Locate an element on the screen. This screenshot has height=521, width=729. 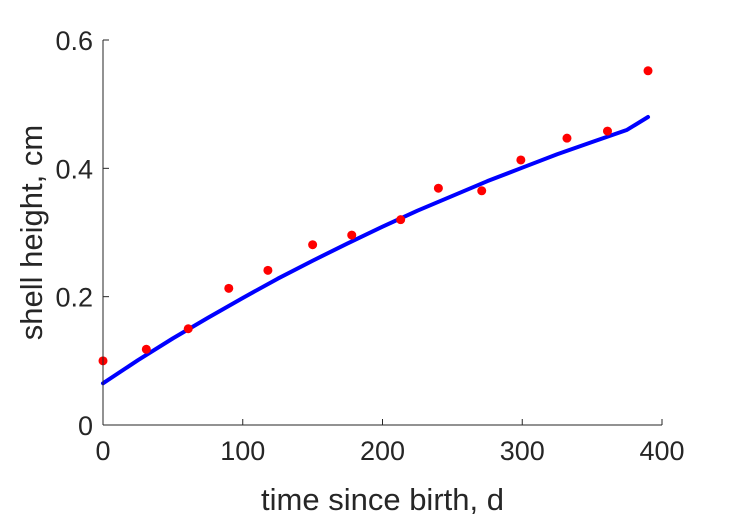
x-tick-label: 200 is located at coordinates (382, 451).